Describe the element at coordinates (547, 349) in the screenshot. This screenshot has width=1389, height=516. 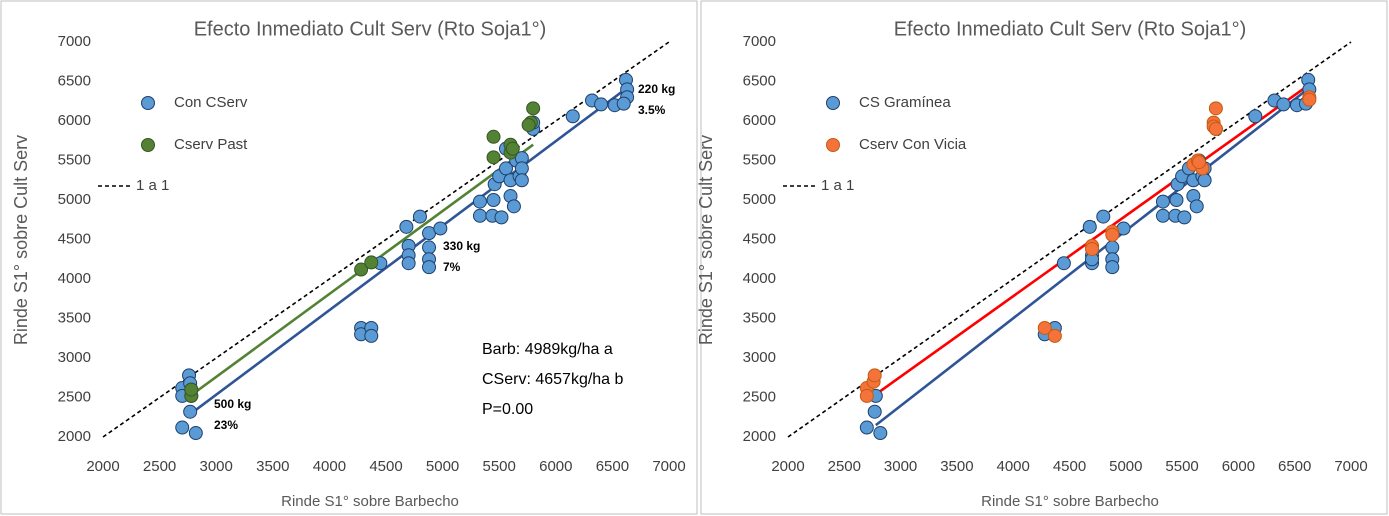
I see `annotation: Barb: 4989kg/ha a` at that location.